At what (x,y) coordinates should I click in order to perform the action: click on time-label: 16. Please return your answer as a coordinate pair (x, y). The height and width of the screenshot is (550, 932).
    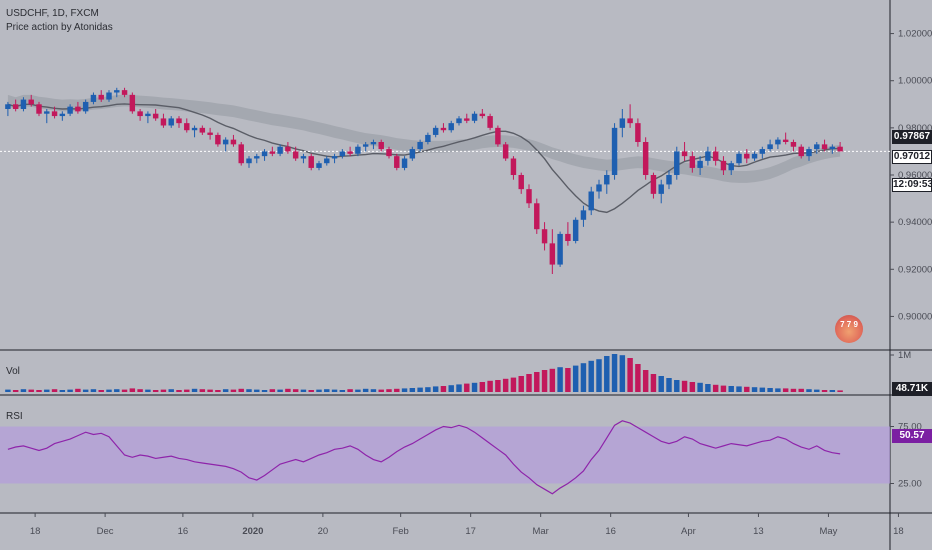
    Looking at the image, I should click on (183, 531).